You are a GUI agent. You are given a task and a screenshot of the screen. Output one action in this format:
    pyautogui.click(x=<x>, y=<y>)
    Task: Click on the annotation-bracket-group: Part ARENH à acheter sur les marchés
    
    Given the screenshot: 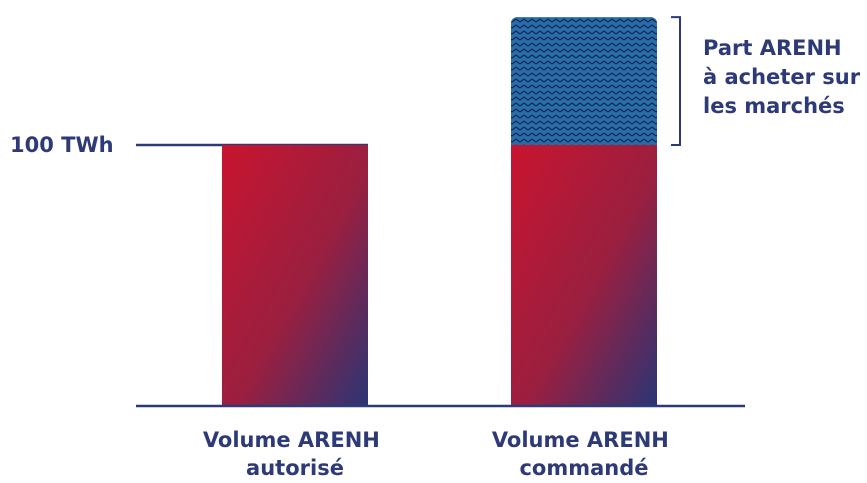 What is the action you would take?
    pyautogui.click(x=769, y=81)
    